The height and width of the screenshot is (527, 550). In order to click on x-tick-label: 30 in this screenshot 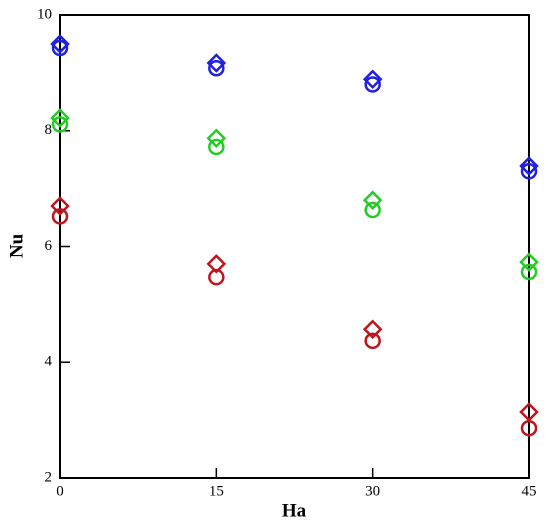, I will do `click(372, 491)`.